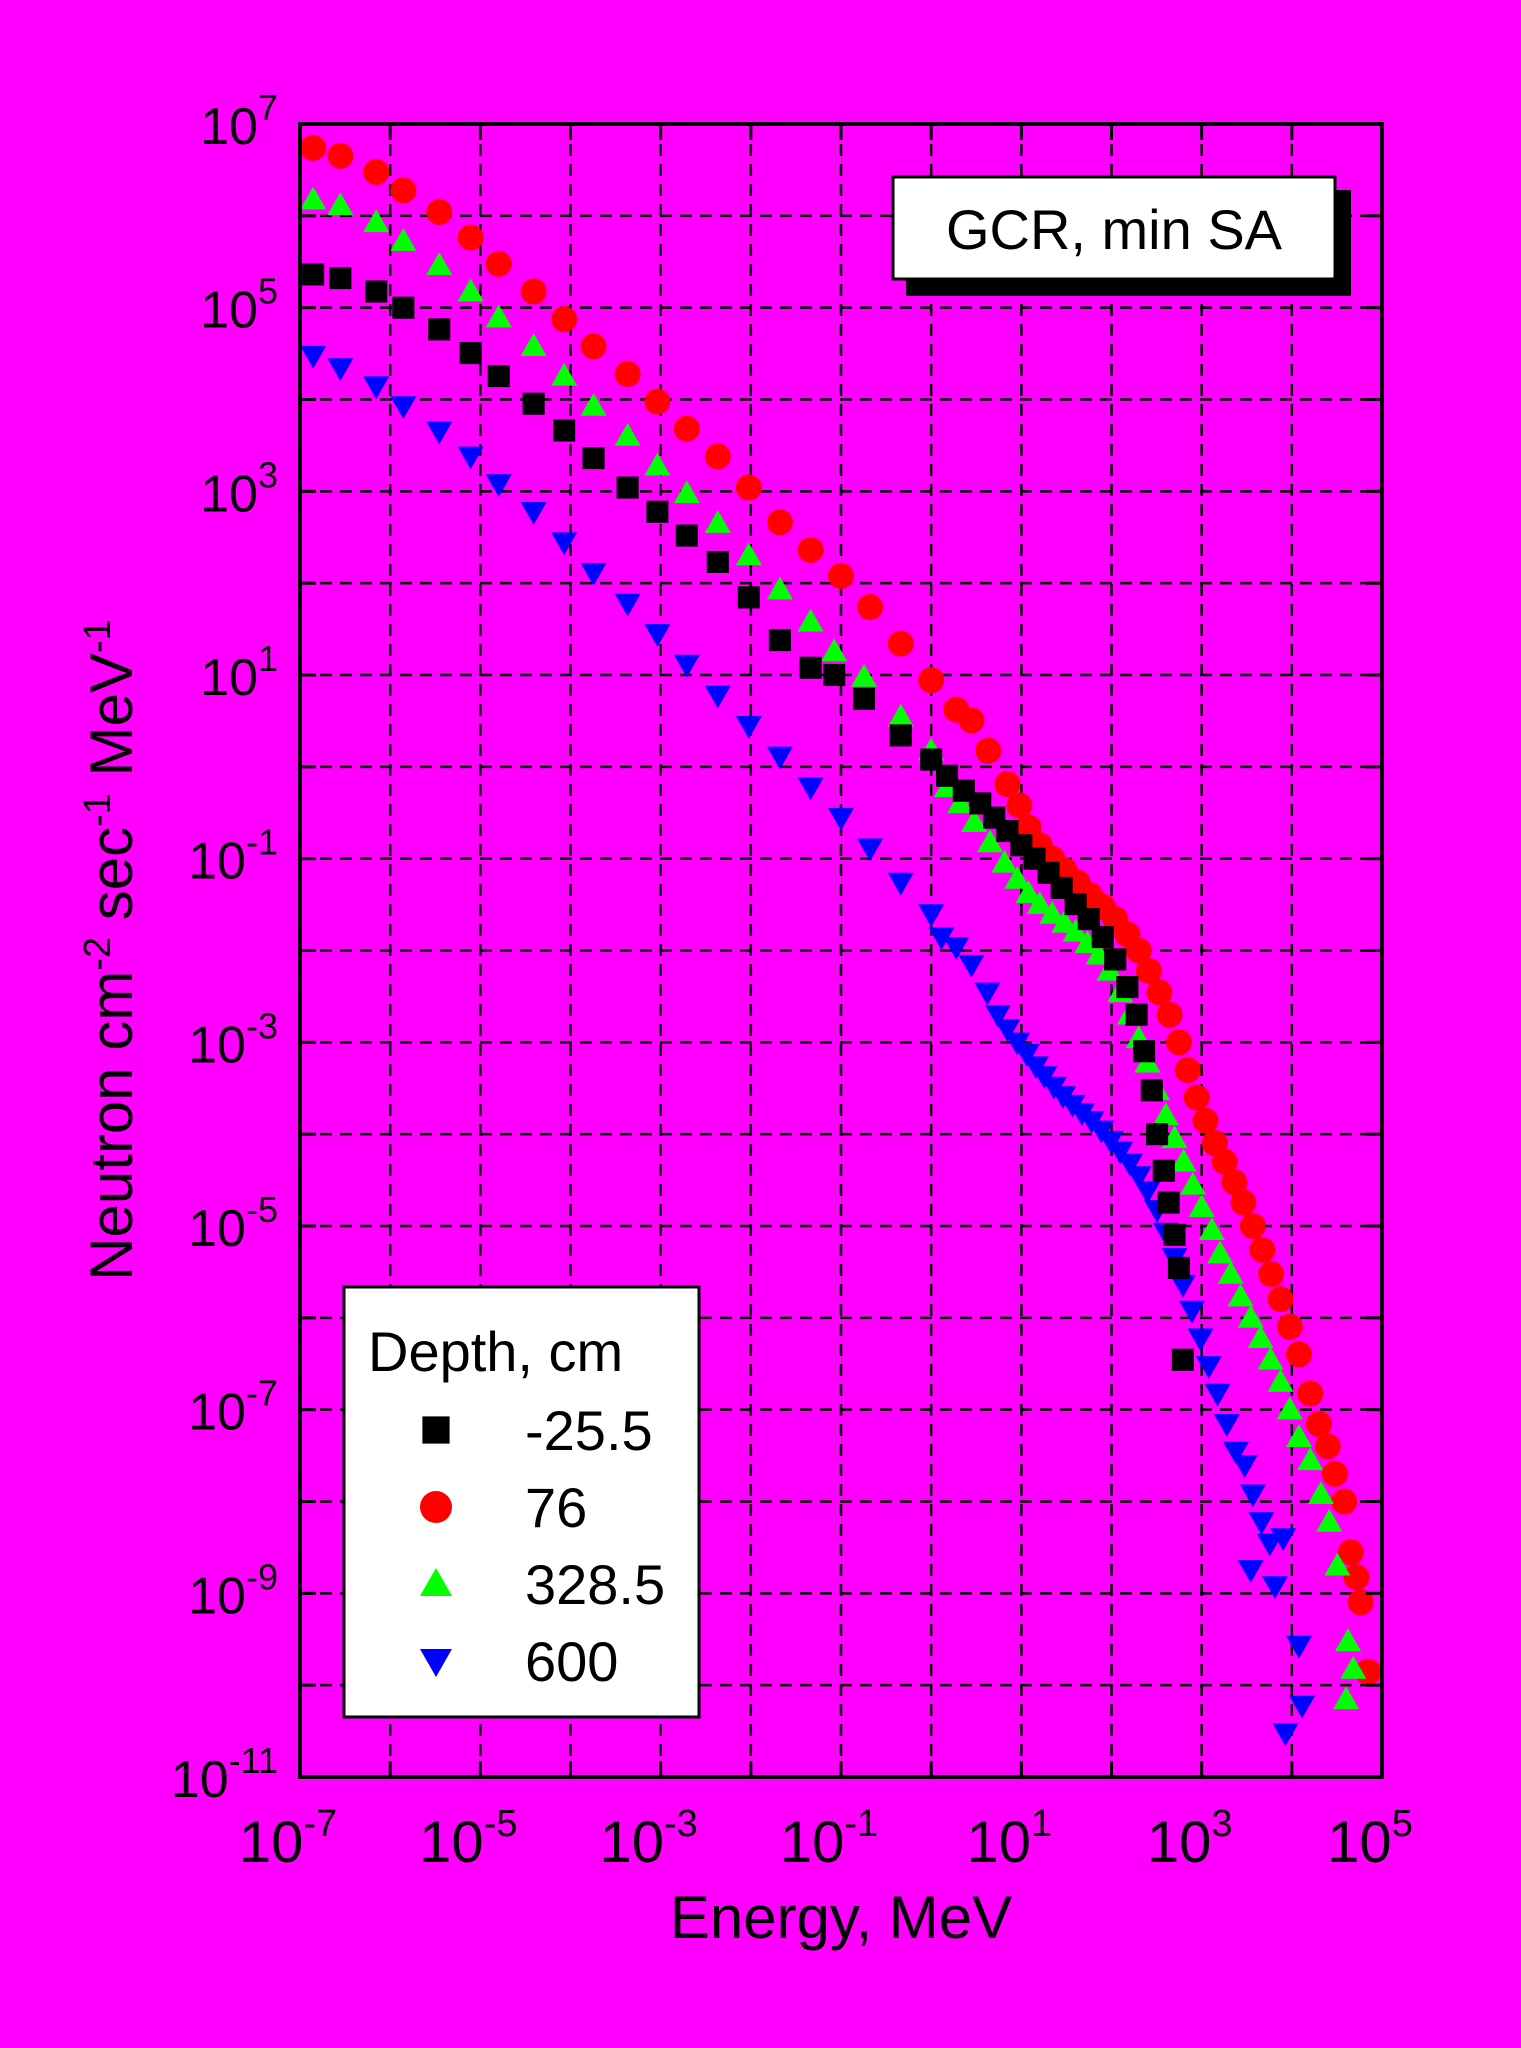  I want to click on legend-label: -25.5, so click(589, 1430).